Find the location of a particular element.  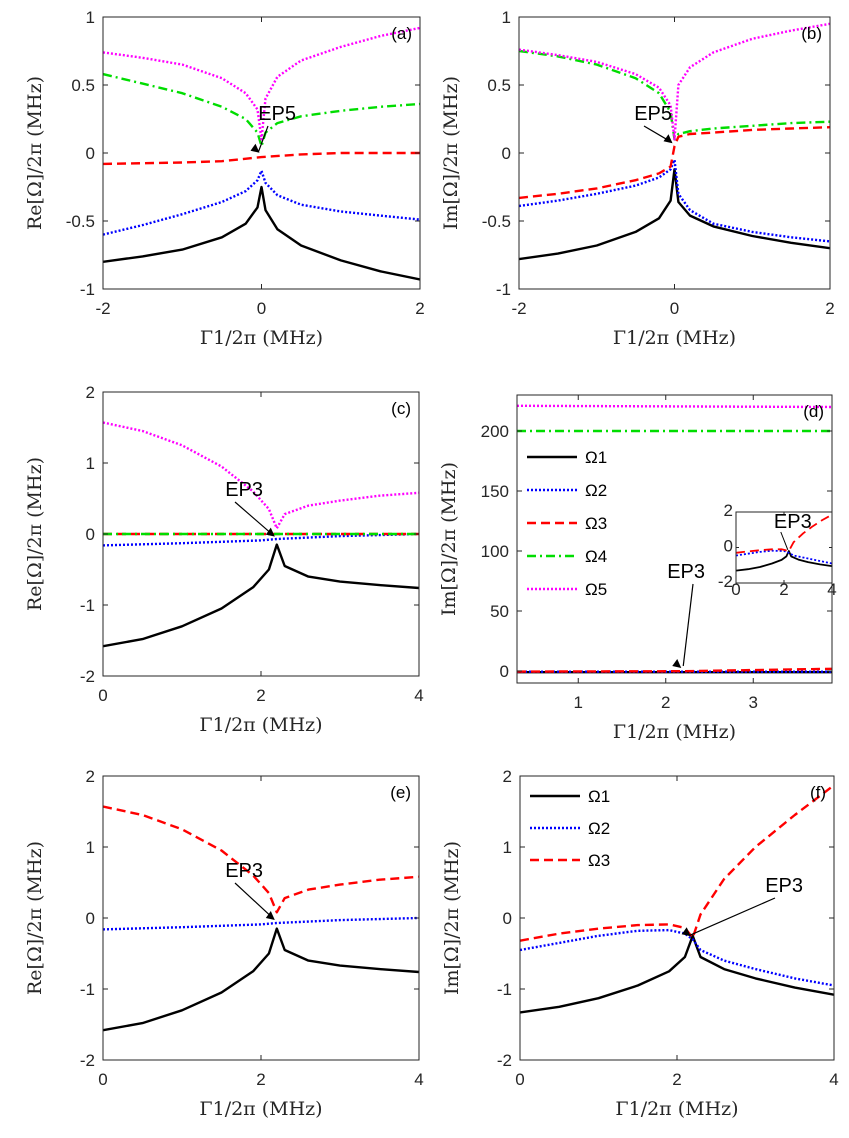

panel-label: (a) is located at coordinates (401, 33).